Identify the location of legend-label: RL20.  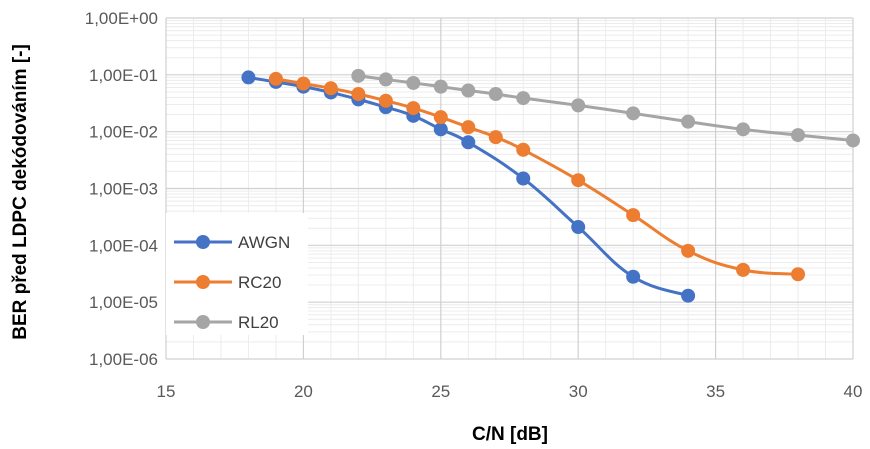
(258, 322).